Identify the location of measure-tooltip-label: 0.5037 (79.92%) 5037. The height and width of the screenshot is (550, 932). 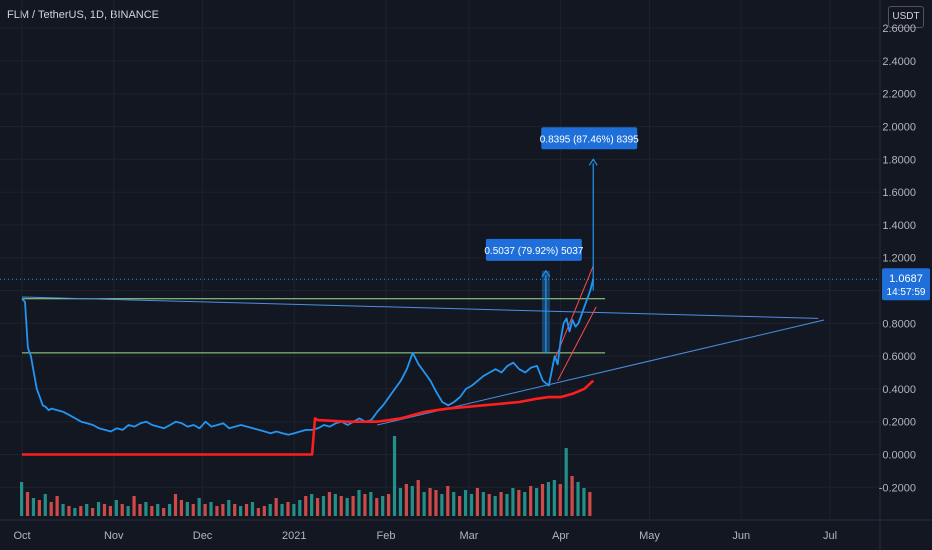
(533, 251).